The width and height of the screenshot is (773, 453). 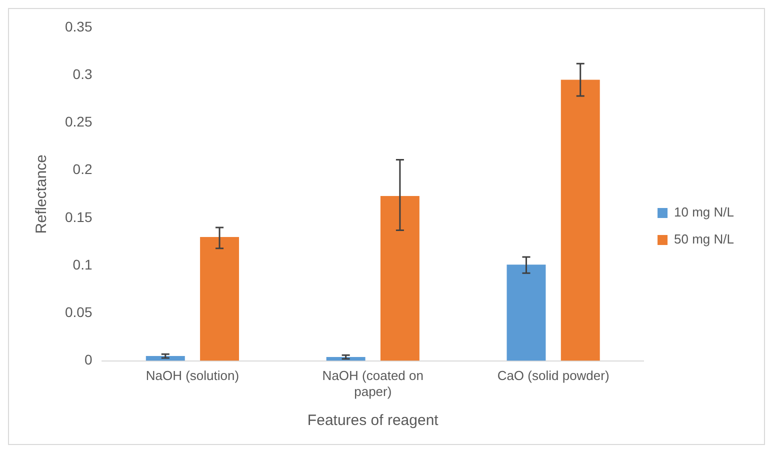 I want to click on x-tick-label: NaOH (coated on paper), so click(x=373, y=383).